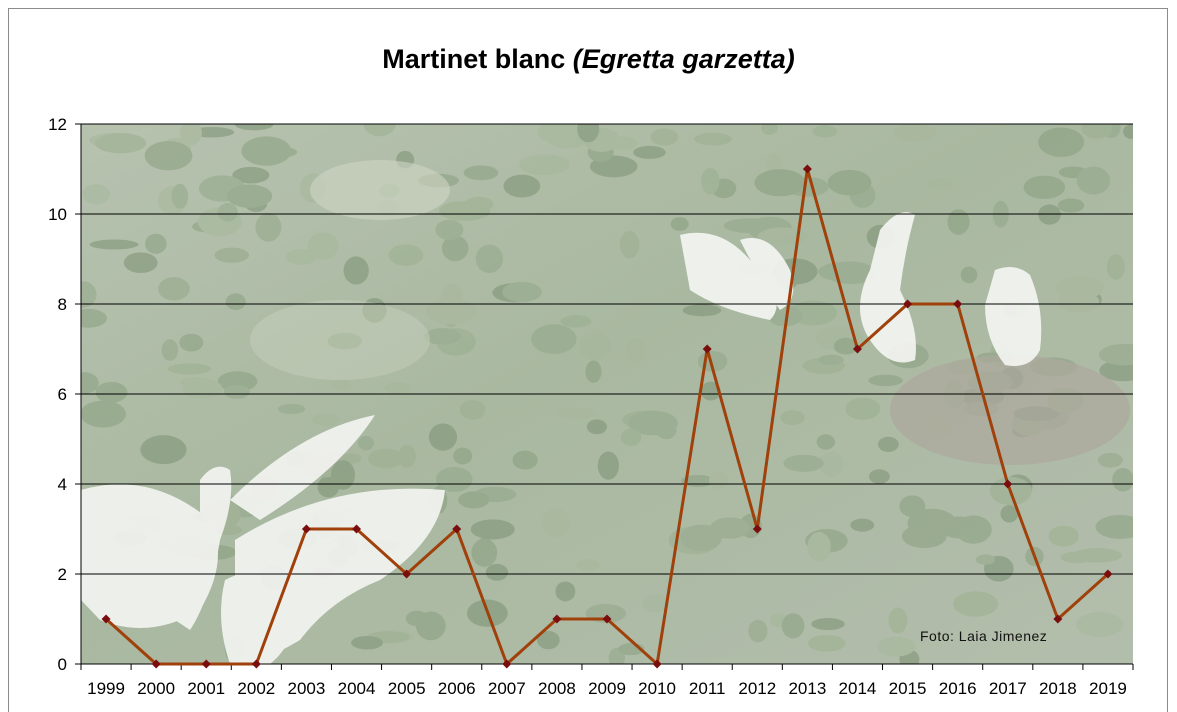 This screenshot has width=1177, height=712. I want to click on y-tick-label: 8, so click(62, 304).